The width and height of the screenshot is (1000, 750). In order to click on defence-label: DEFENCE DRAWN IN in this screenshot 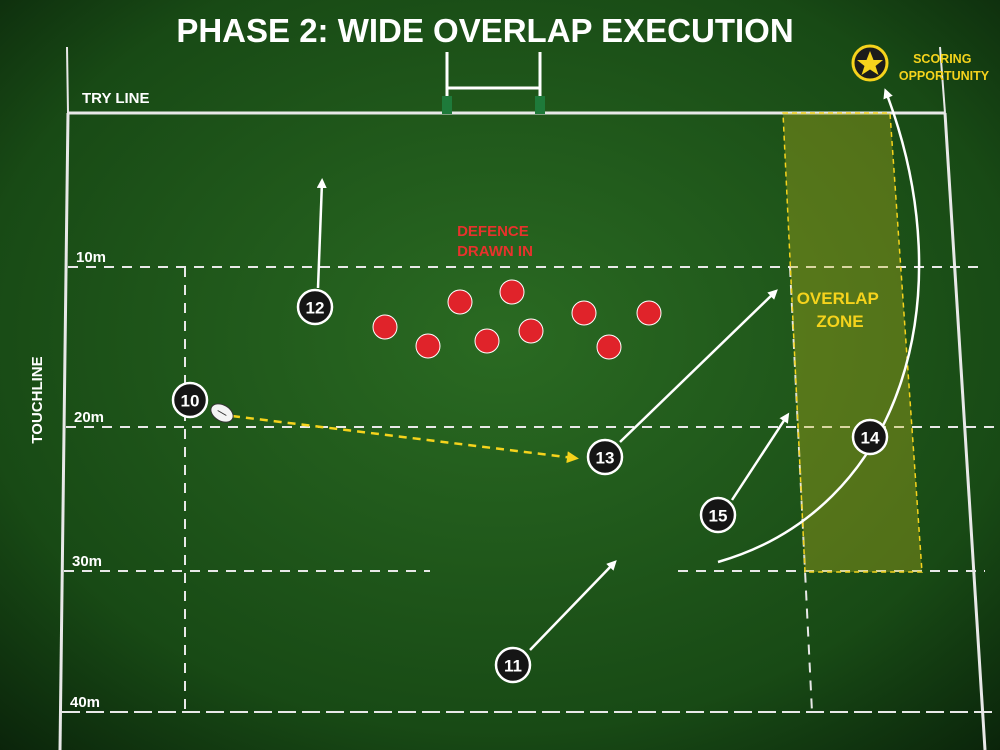, I will do `click(495, 241)`.